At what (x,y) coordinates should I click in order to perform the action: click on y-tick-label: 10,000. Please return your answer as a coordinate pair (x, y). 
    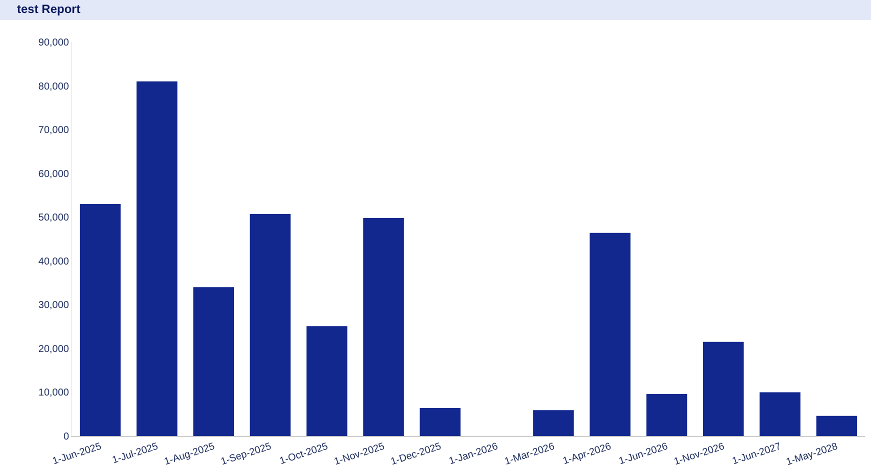
    Looking at the image, I should click on (54, 393).